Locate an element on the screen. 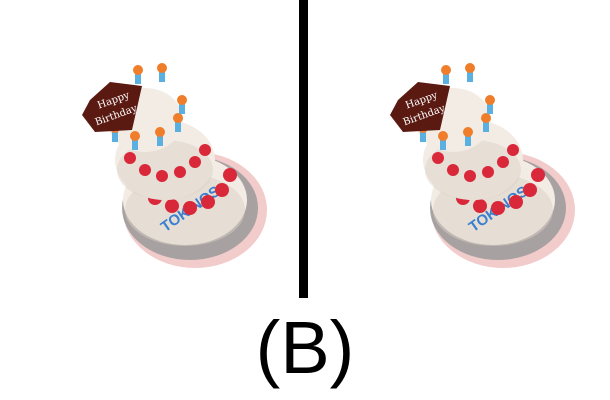 The width and height of the screenshot is (610, 400). figure-caption: (B) is located at coordinates (305, 347).